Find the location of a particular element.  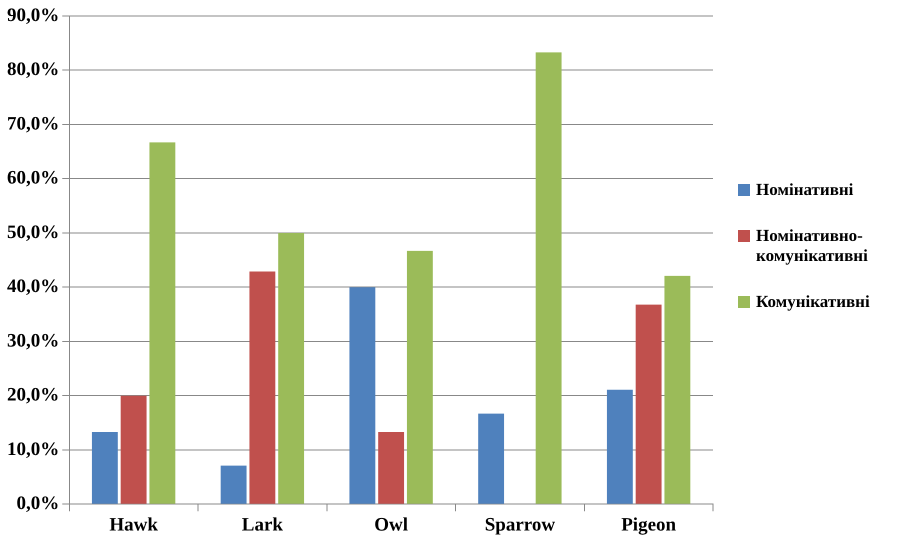

y-tick-label: 20,0% is located at coordinates (33, 395).